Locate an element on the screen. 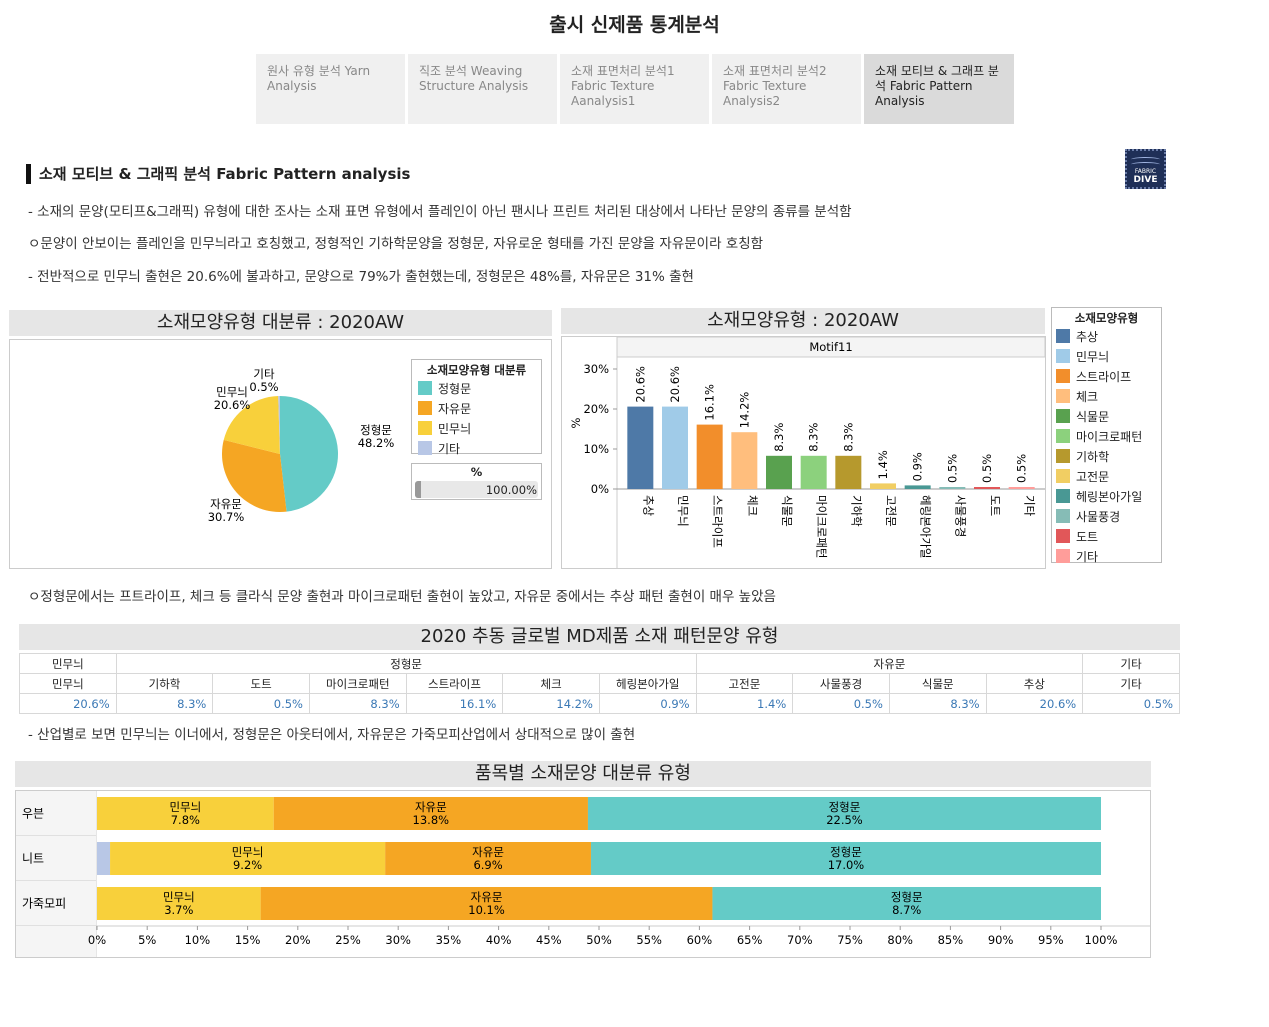  bar-legend-item: 마이크로패턴 is located at coordinates (1106, 436).